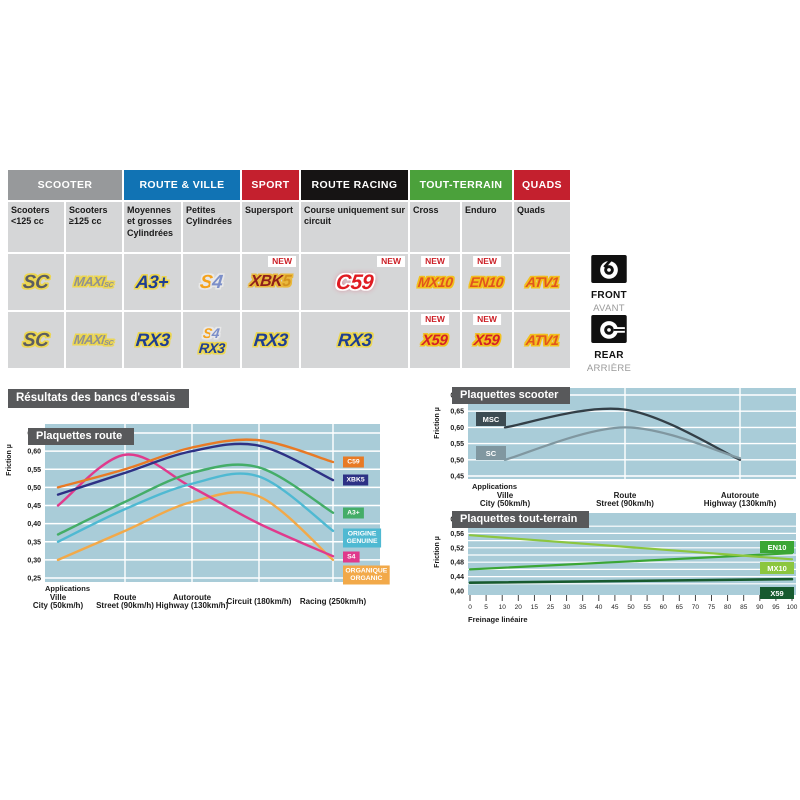 This screenshot has height=800, width=800. I want to click on y-tick-label: 0,52, so click(457, 548).